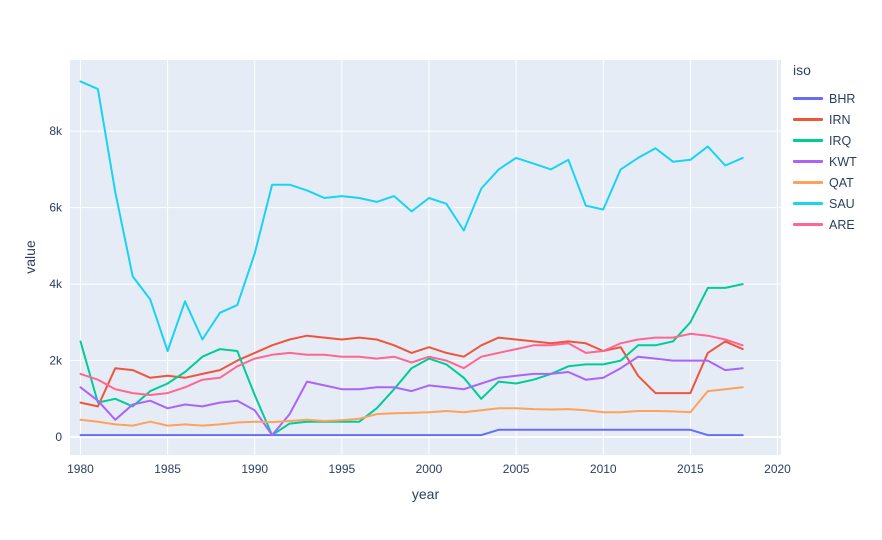 This screenshot has width=882, height=540. What do you see at coordinates (825, 119) in the screenshot?
I see `legend-item-IRN: IRN` at bounding box center [825, 119].